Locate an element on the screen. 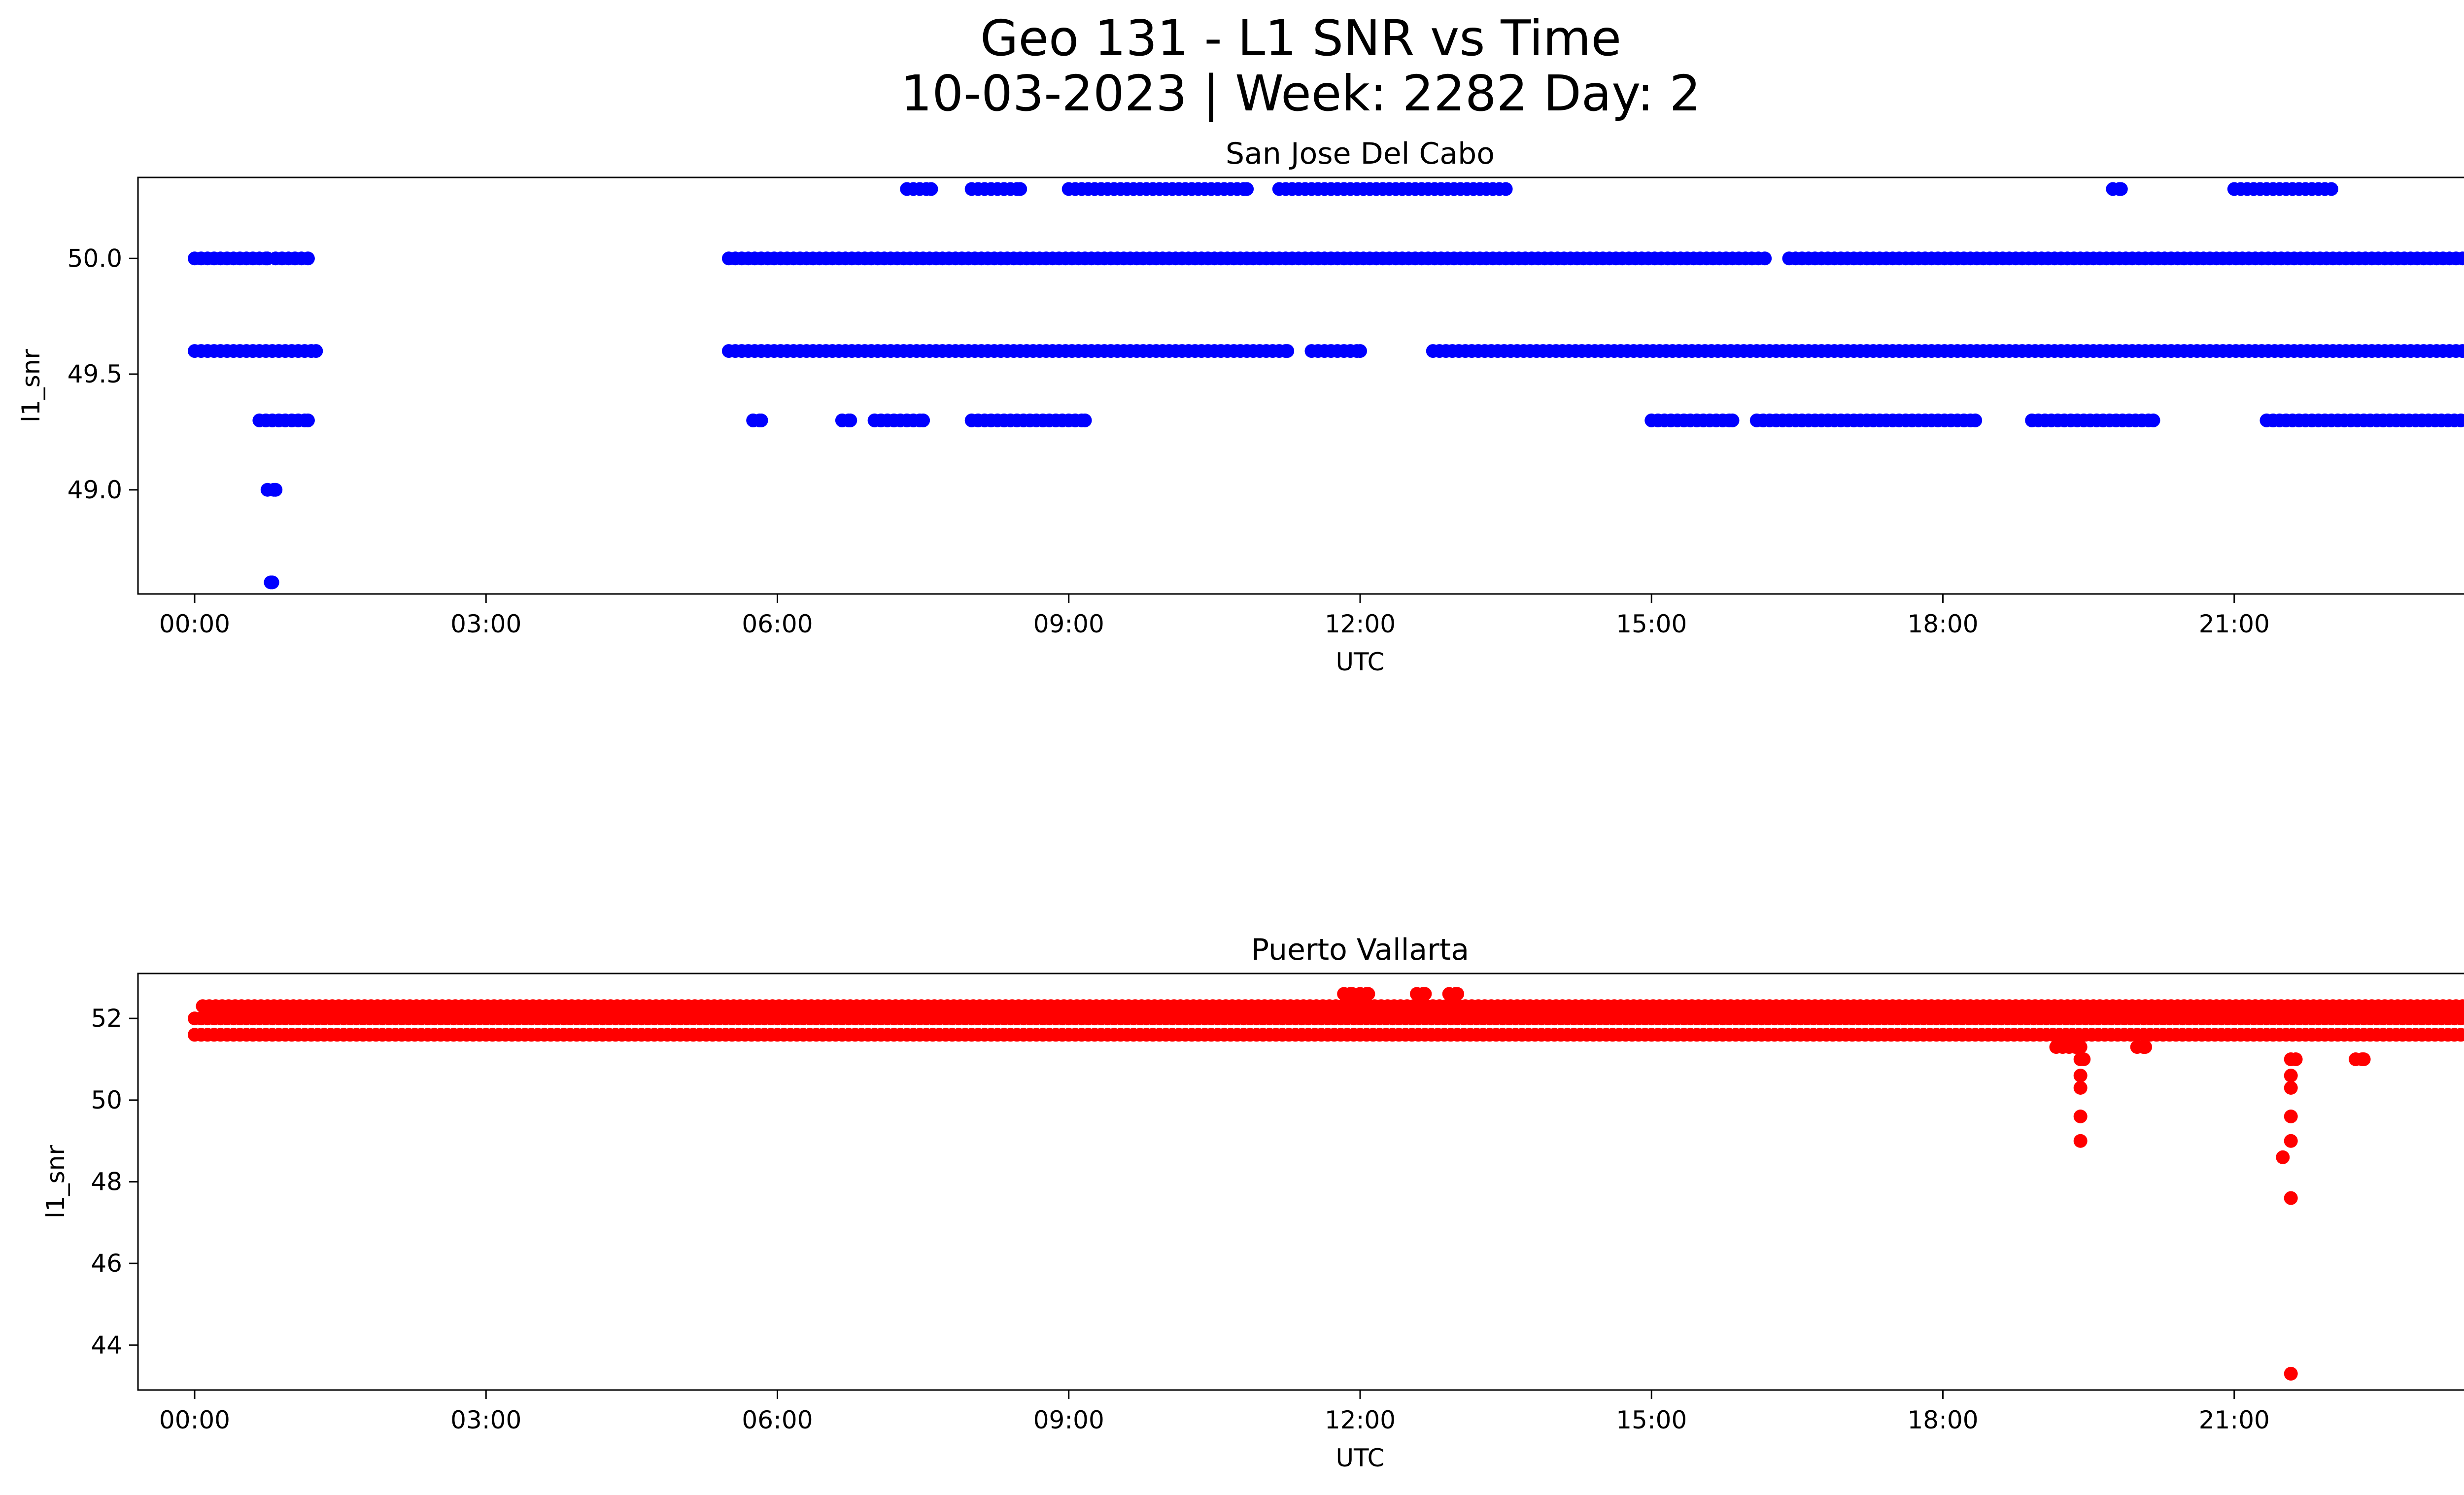 The image size is (2464, 1495). chart-title: Puerto Vallarta is located at coordinates (1360, 950).